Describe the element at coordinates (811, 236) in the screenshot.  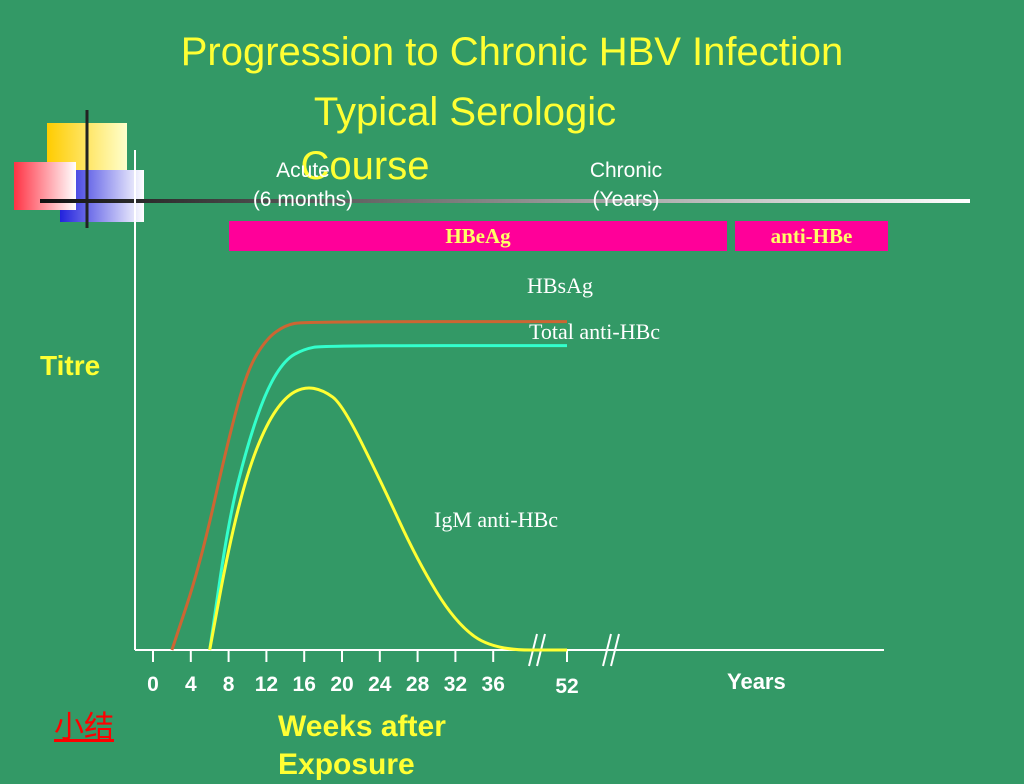
I see `anti-hbe-bar: anti-HBe` at that location.